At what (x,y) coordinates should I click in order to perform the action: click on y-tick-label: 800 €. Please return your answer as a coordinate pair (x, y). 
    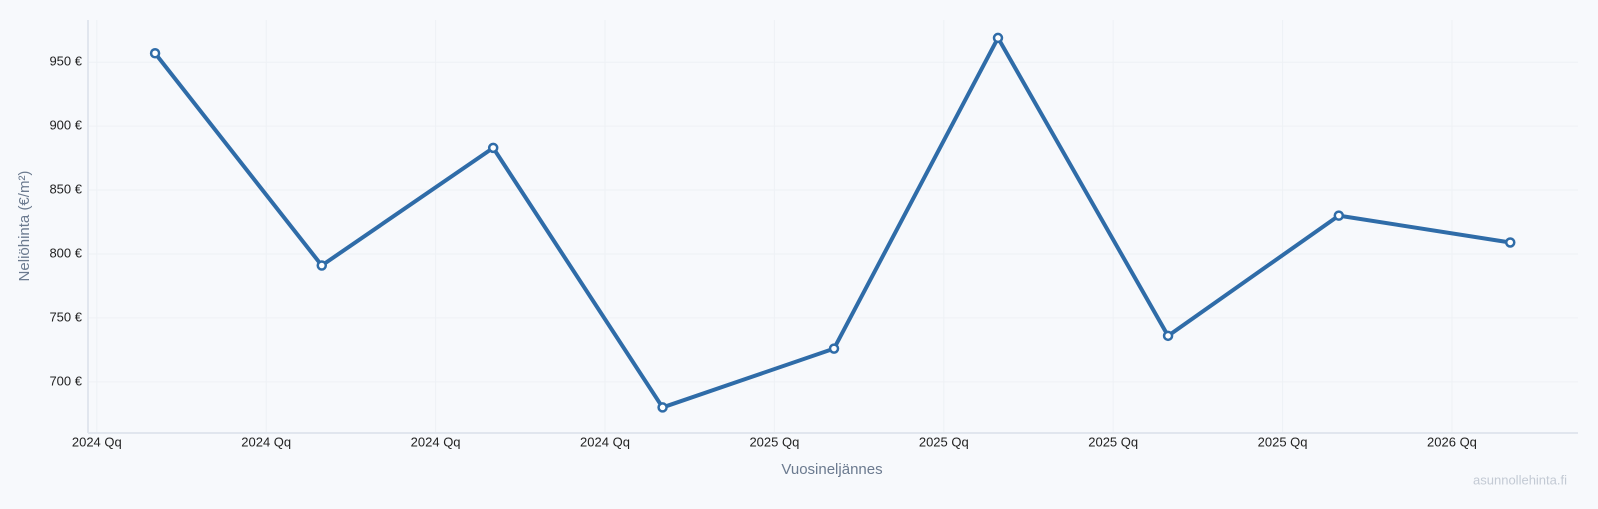
    Looking at the image, I should click on (65, 252).